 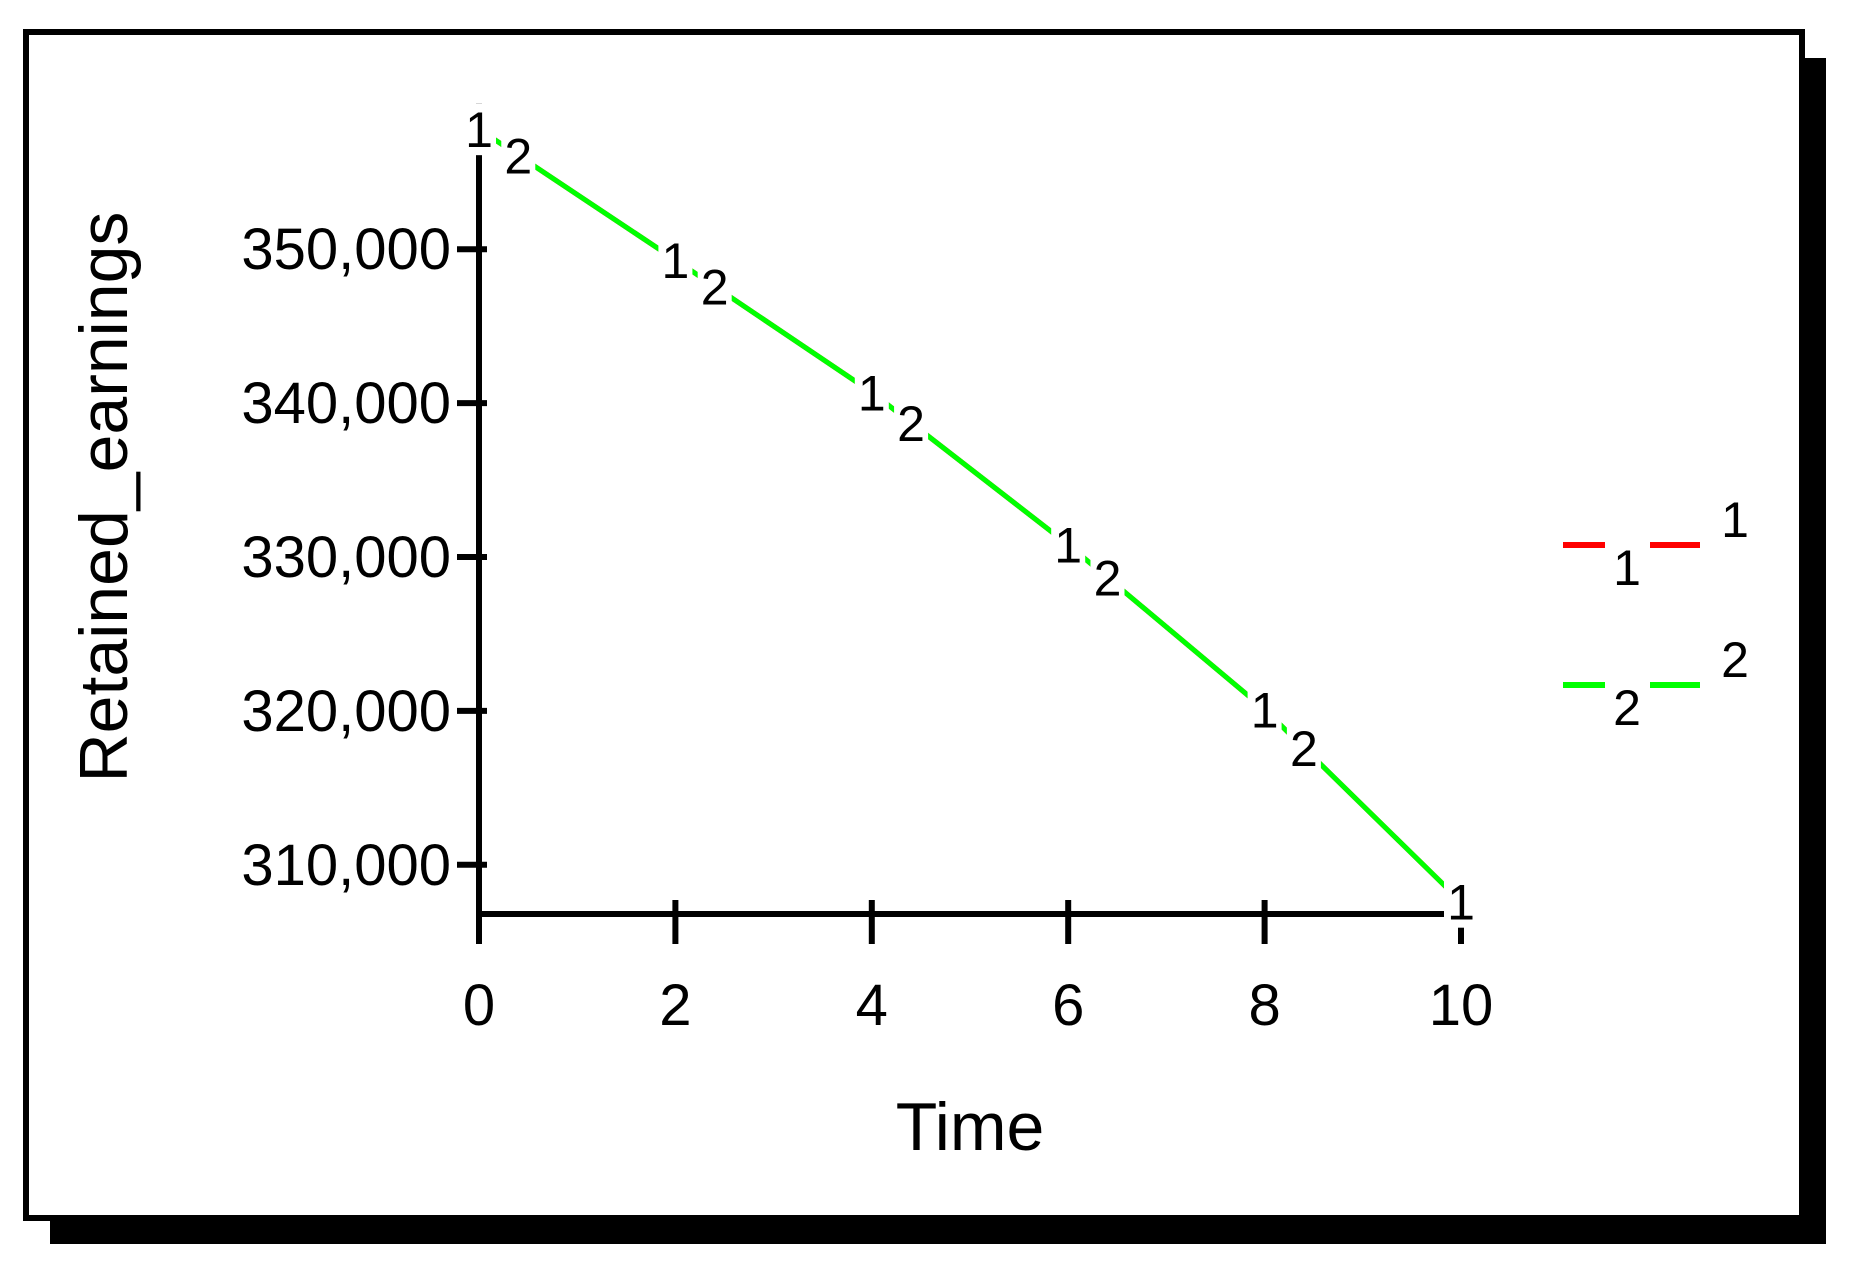 What do you see at coordinates (1735, 660) in the screenshot?
I see `legend-label-2: 2` at bounding box center [1735, 660].